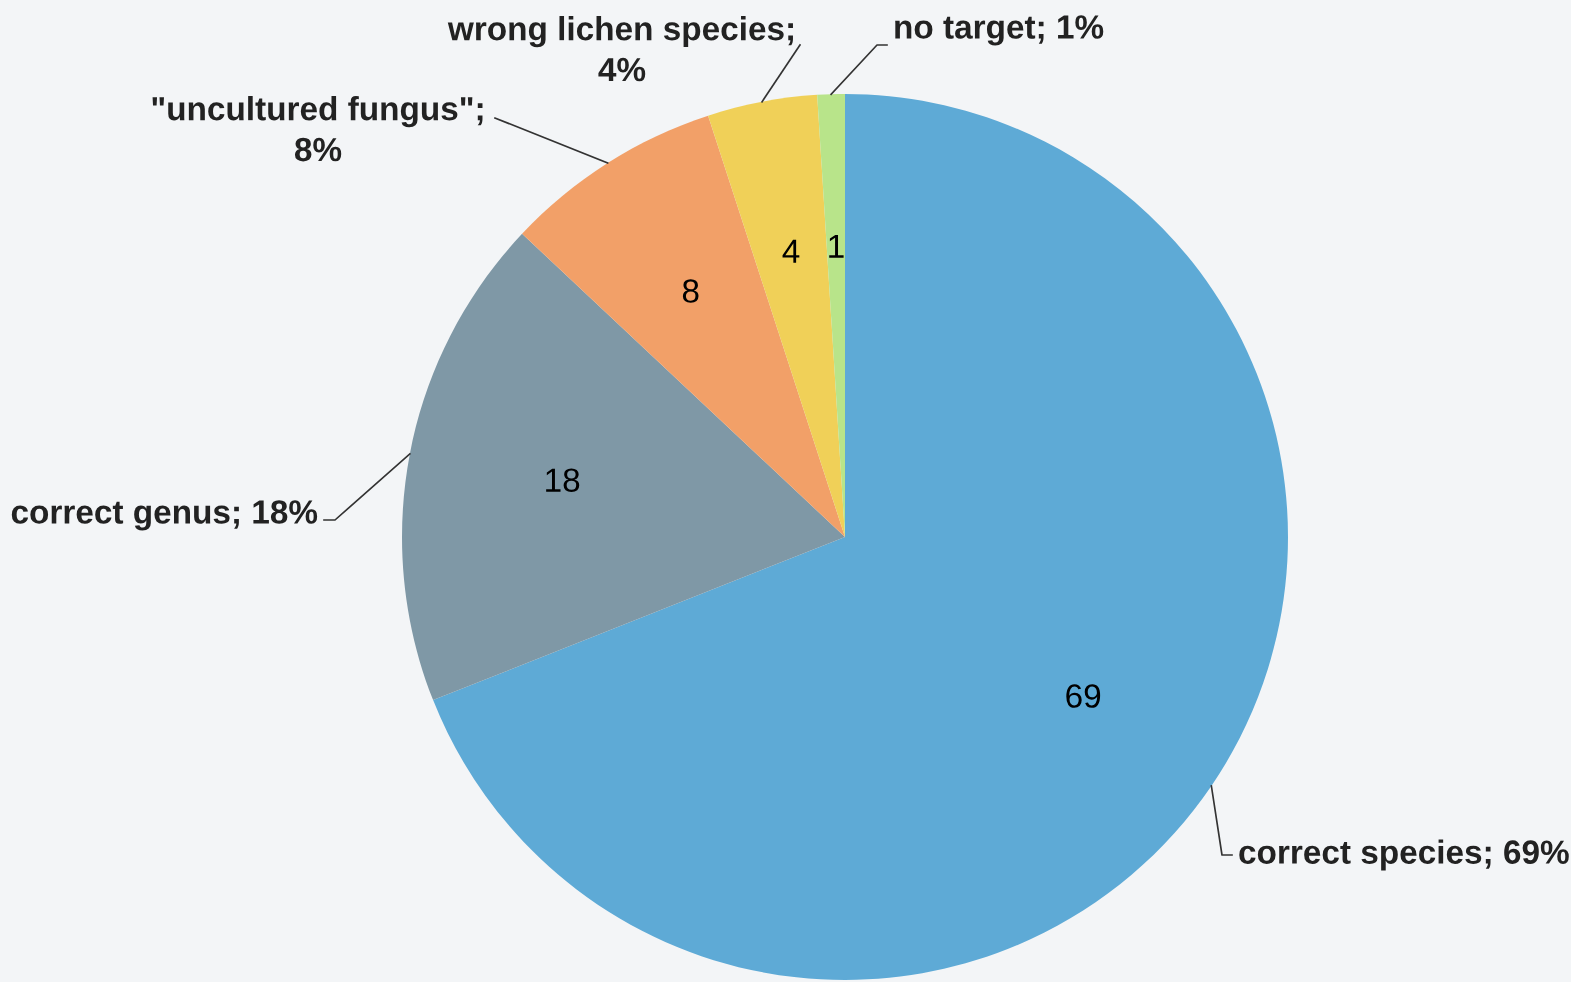  I want to click on data-label: 4, so click(791, 251).